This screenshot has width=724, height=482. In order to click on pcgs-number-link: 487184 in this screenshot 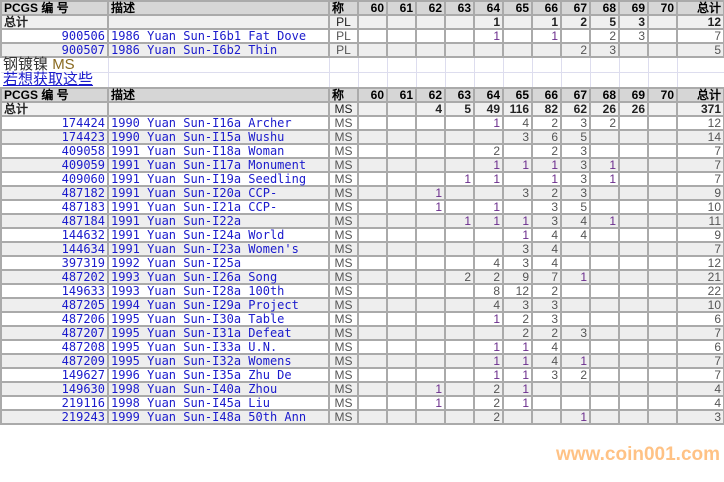, I will do `click(54, 221)`.